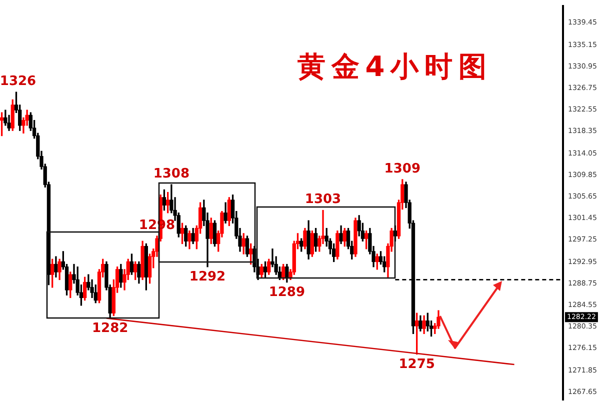 Image resolution: width=600 pixels, height=409 pixels. Describe the element at coordinates (416, 364) in the screenshot. I see `text: 1275` at that location.